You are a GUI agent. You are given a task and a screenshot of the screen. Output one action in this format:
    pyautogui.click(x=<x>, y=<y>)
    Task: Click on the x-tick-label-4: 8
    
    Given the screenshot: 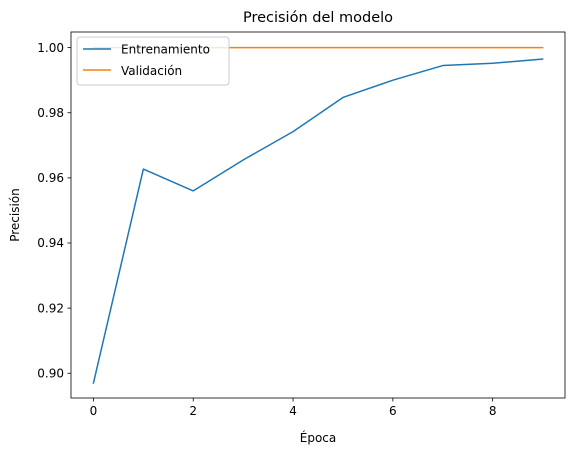 What is the action you would take?
    pyautogui.click(x=493, y=411)
    